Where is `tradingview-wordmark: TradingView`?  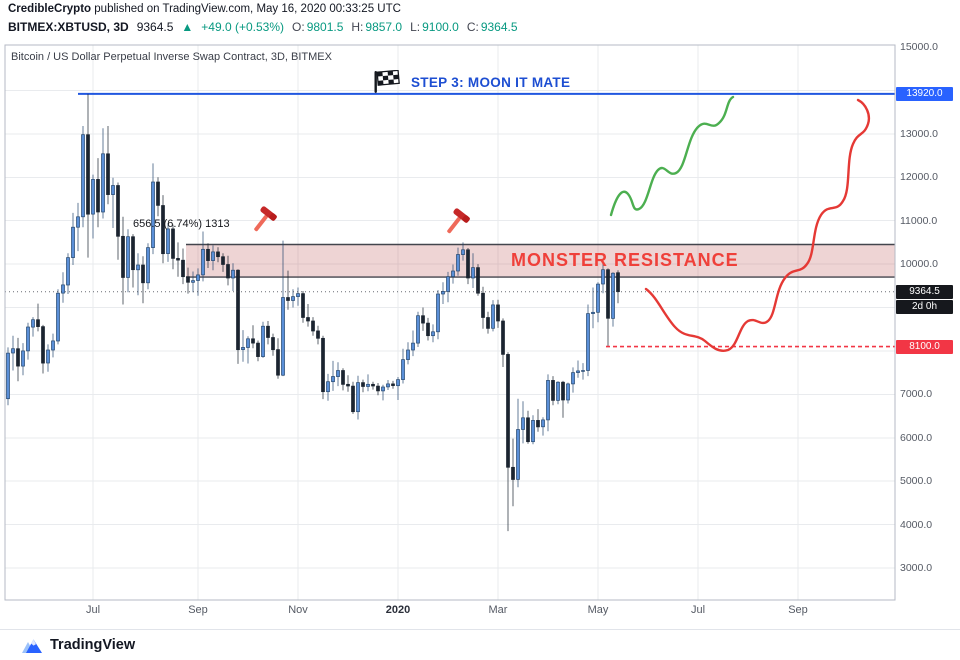 tradingview-wordmark: TradingView is located at coordinates (93, 645).